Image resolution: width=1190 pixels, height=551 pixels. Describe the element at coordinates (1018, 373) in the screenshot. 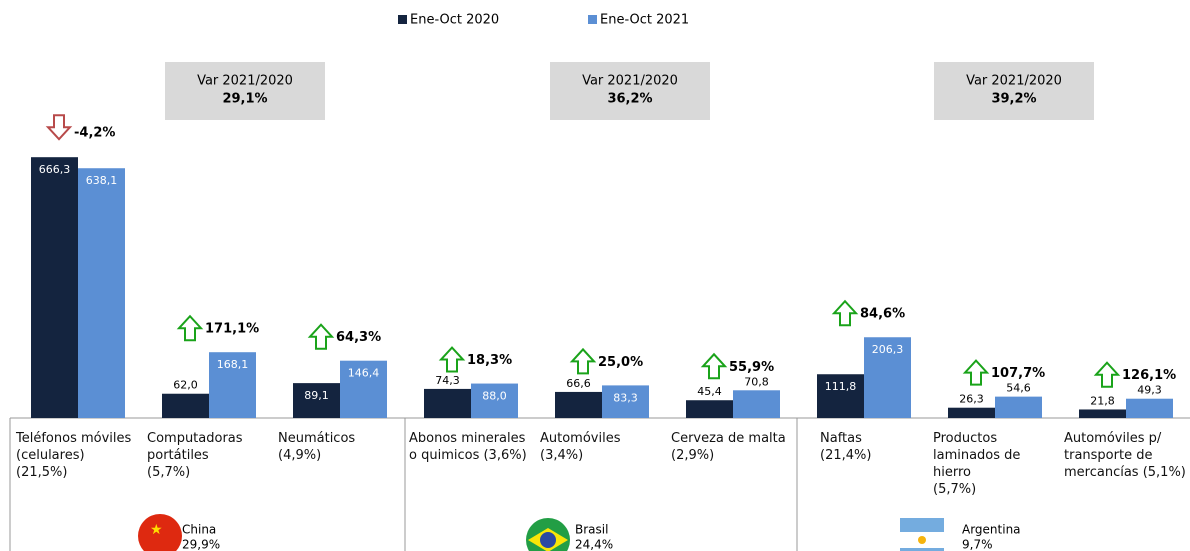

I see `change-label: 107,7%` at that location.